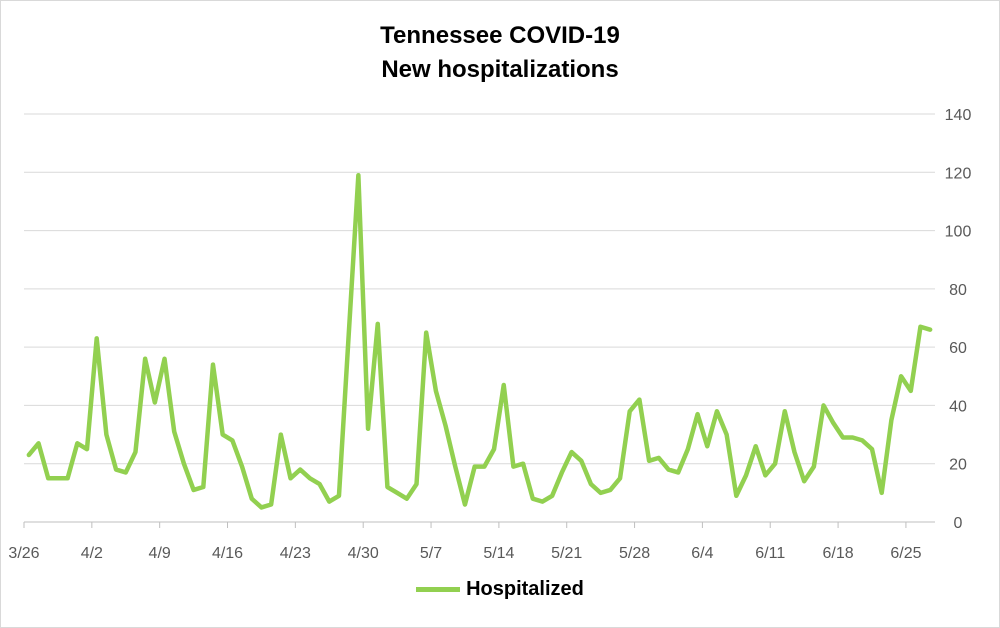  I want to click on y-tick-label-140: 140, so click(958, 115).